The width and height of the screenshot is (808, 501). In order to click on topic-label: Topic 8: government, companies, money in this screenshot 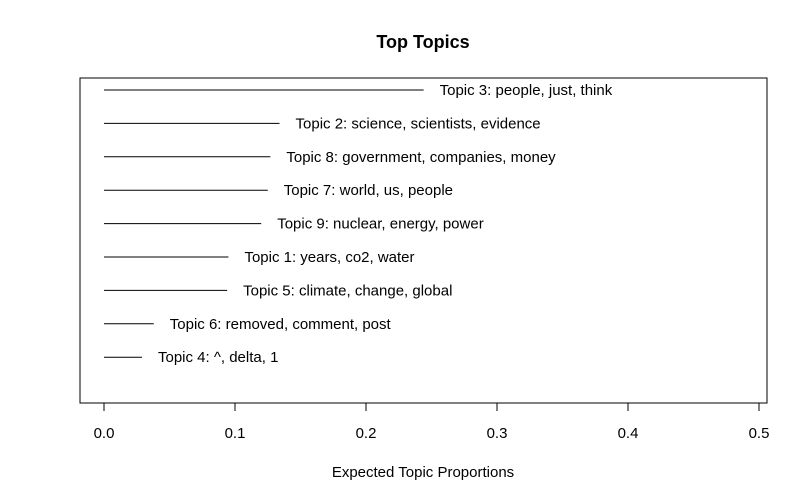, I will do `click(421, 157)`.